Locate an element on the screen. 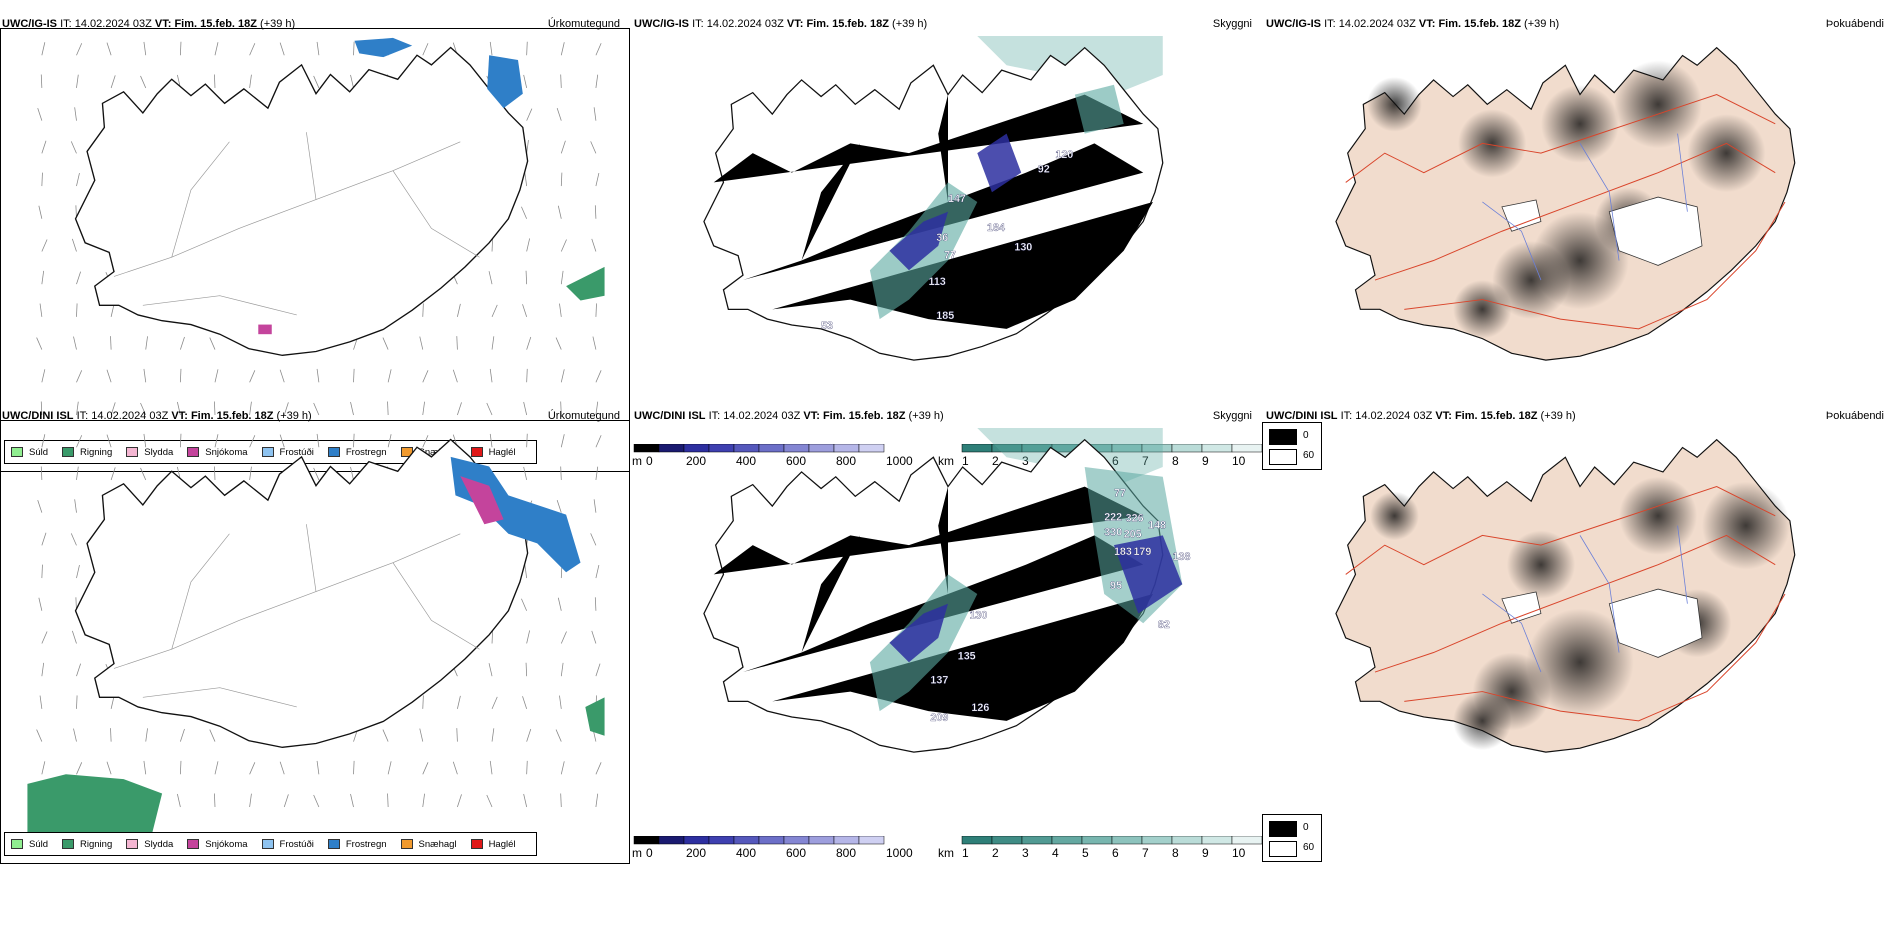  road-lines is located at coordinates (296, 224).